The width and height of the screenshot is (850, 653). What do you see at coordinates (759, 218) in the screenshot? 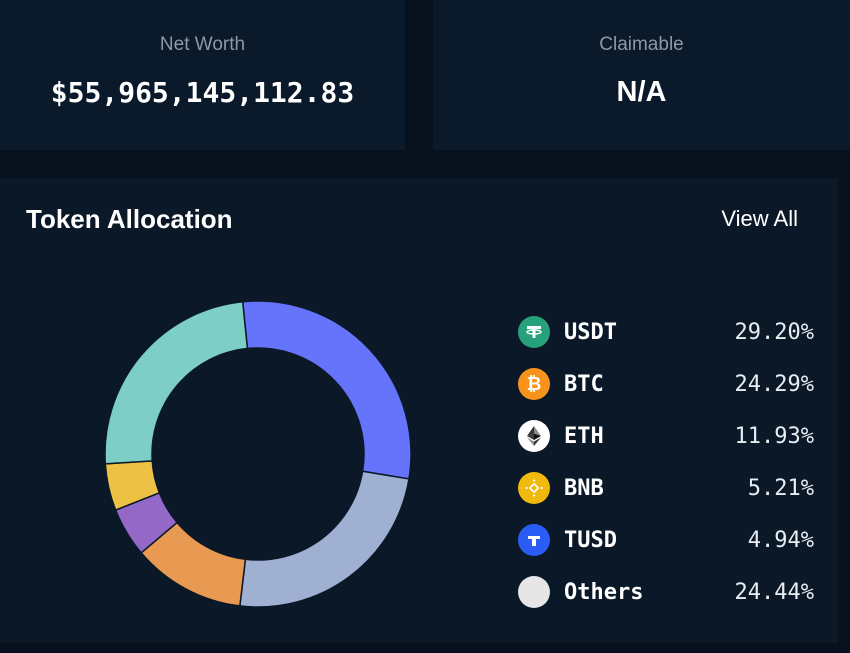
I see `view-all-link: View All` at bounding box center [759, 218].